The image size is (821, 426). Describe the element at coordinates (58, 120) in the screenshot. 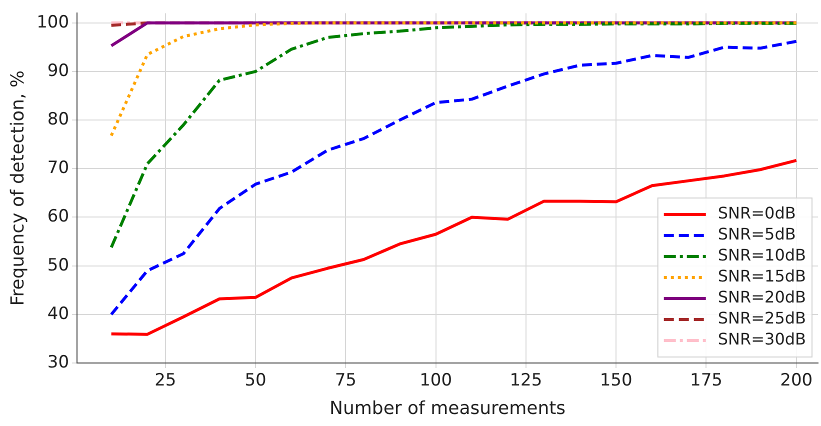

I see `y-tick-label: 80` at that location.